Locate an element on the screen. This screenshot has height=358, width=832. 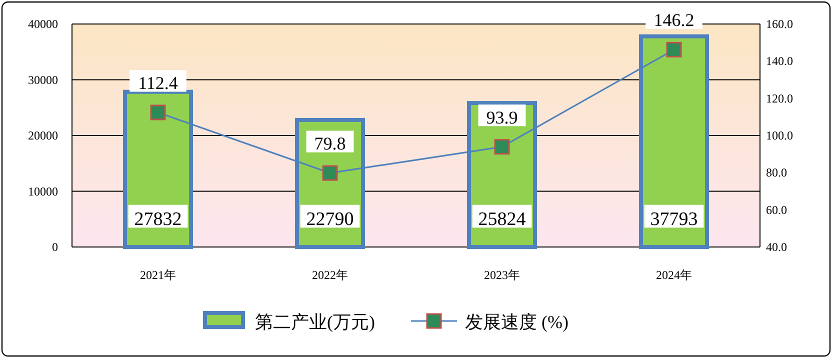
data-label: 79.8 is located at coordinates (330, 144).